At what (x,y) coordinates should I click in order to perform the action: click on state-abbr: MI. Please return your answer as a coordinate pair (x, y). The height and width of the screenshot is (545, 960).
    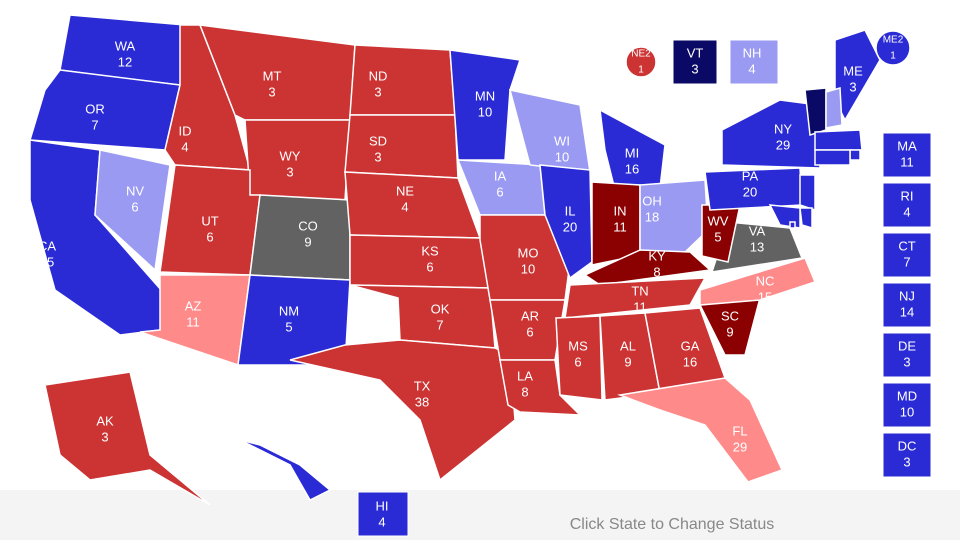
    Looking at the image, I should click on (632, 152).